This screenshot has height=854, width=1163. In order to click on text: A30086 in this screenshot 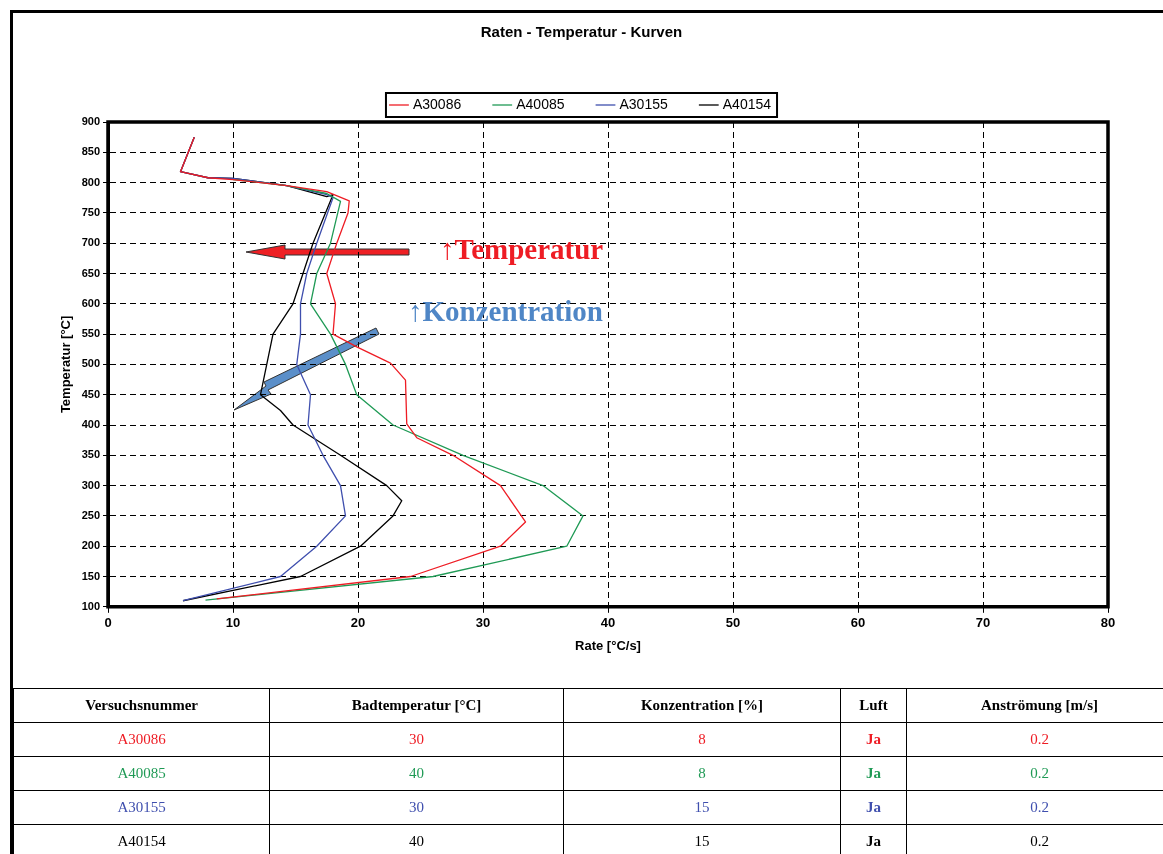, I will do `click(141, 739)`.